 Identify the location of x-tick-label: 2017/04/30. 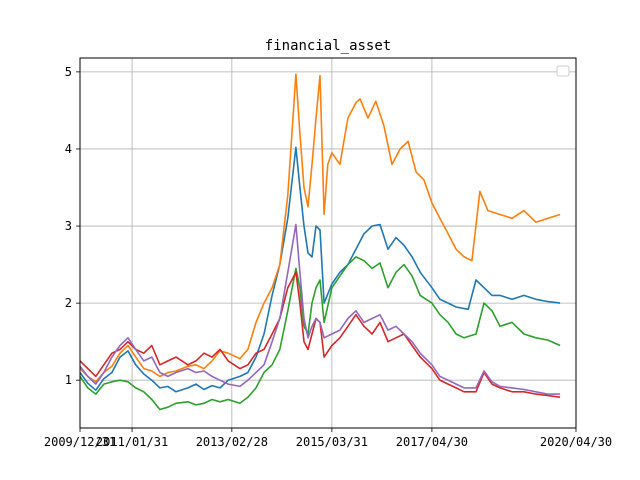
(432, 442).